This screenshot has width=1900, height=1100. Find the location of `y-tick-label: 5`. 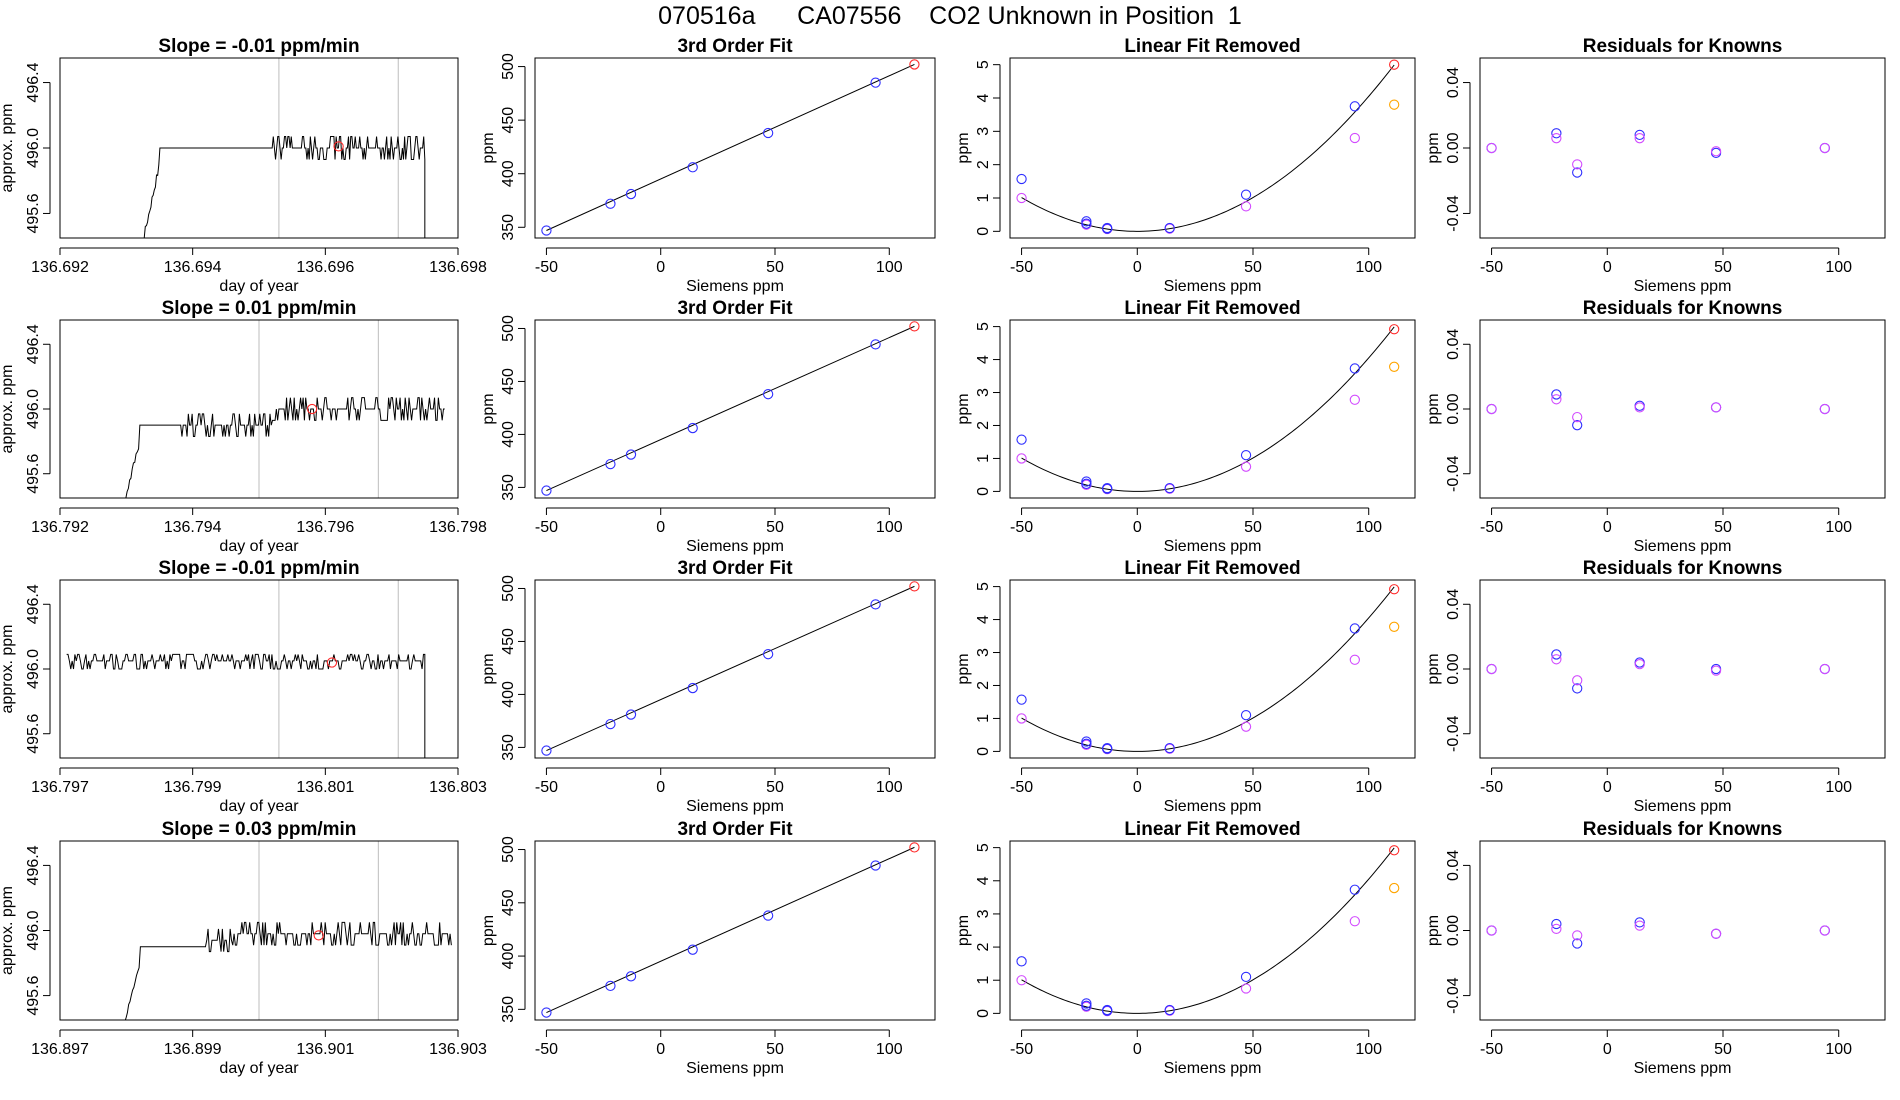

y-tick-label: 5 is located at coordinates (983, 847).